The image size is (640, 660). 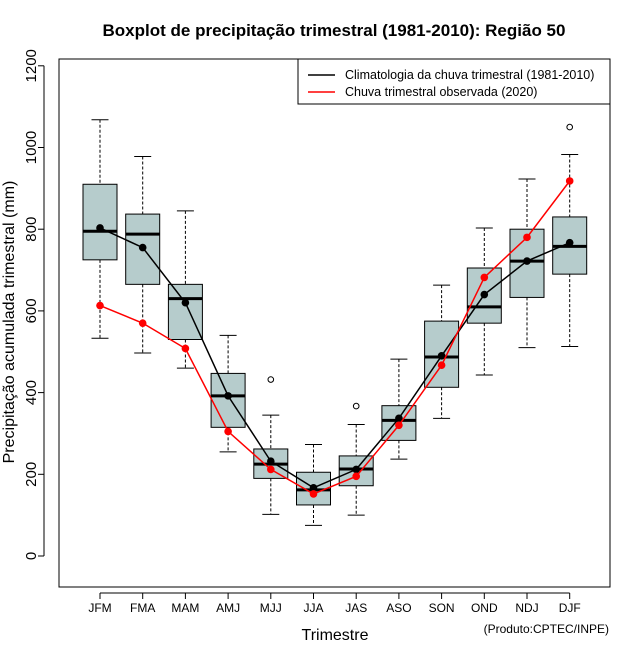 What do you see at coordinates (398, 608) in the screenshot?
I see `x-tick-label: ASO` at bounding box center [398, 608].